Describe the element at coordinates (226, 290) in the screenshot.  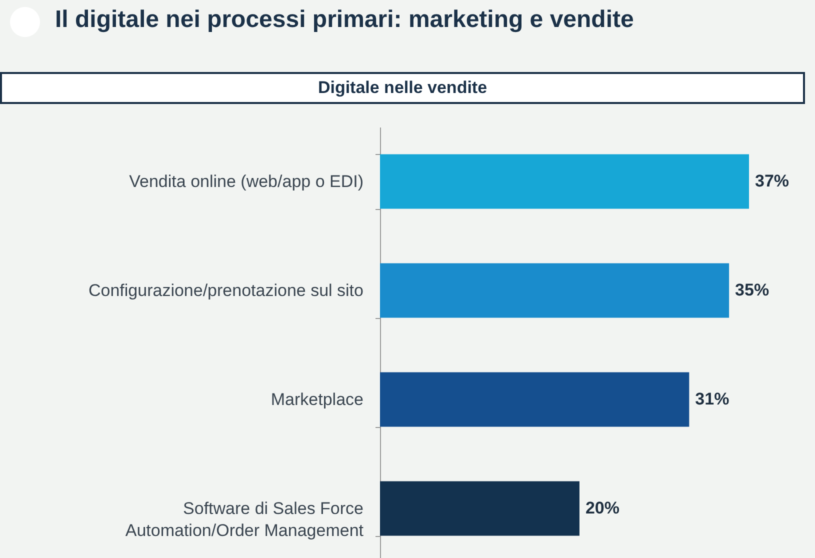
I see `y-tick-label: Configurazione/prenotazione sul sito` at that location.